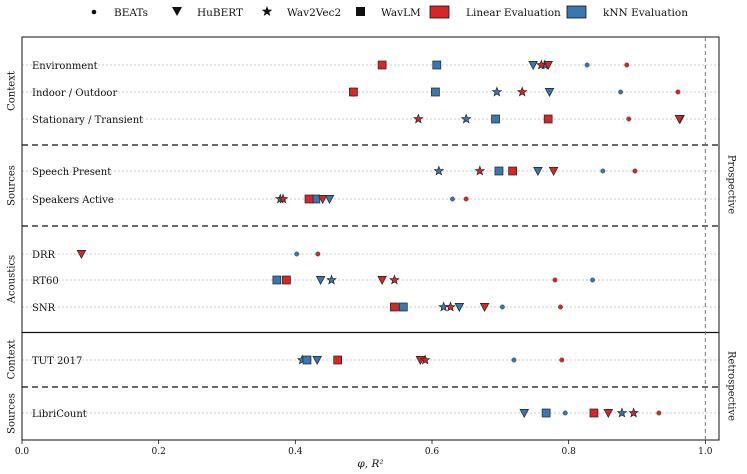 This screenshot has width=747, height=474. What do you see at coordinates (731, 184) in the screenshot?
I see `super-group-label: Prospective` at bounding box center [731, 184].